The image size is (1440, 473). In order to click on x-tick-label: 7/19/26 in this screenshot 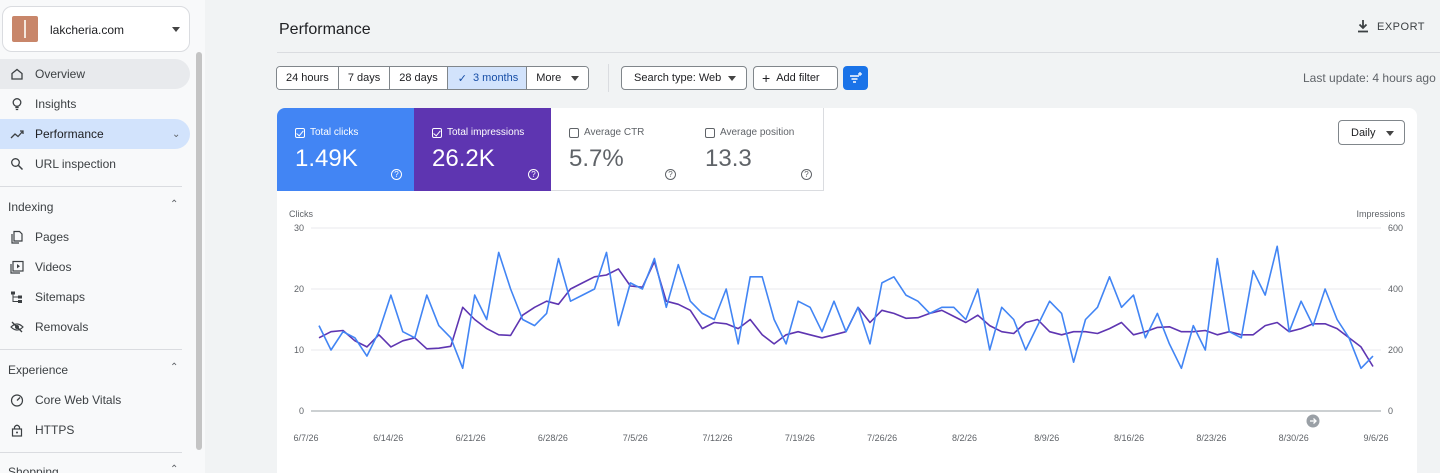, I will do `click(800, 438)`.